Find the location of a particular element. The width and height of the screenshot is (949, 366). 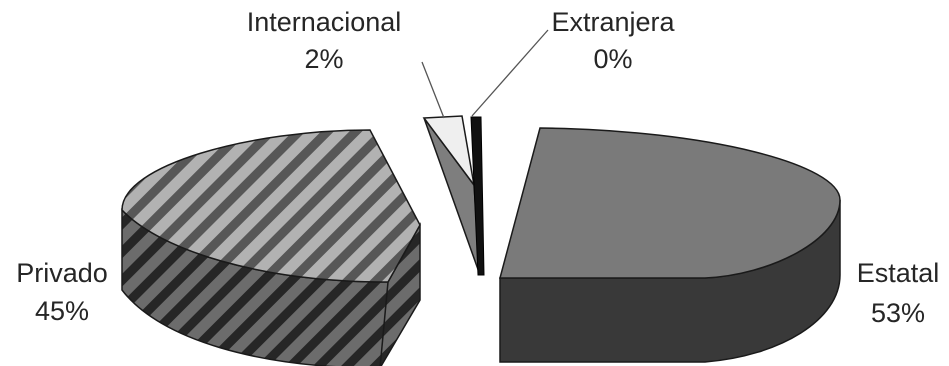

label-internacional: Internacional 2% is located at coordinates (324, 40).